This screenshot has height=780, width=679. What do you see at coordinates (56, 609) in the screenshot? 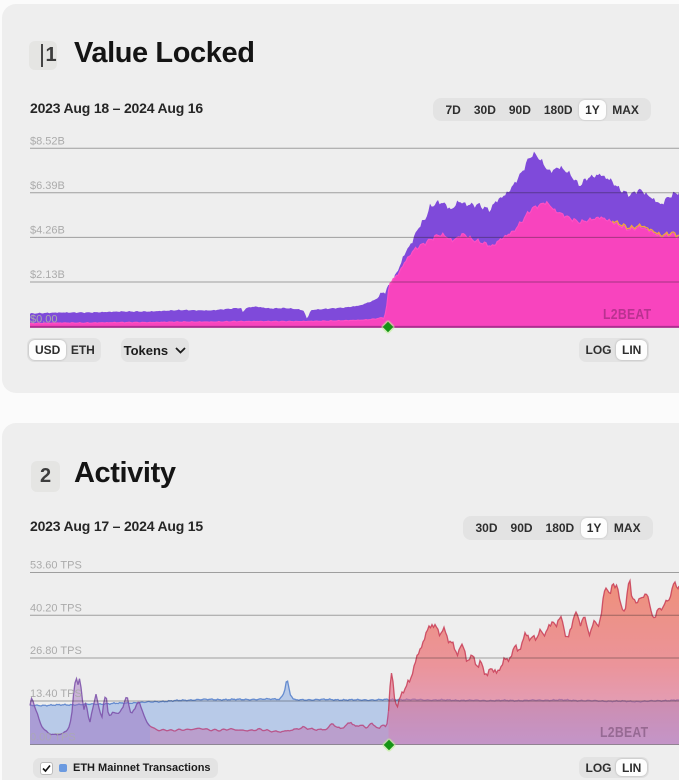
I see `svg-text: 40.20 TPS` at bounding box center [56, 609].